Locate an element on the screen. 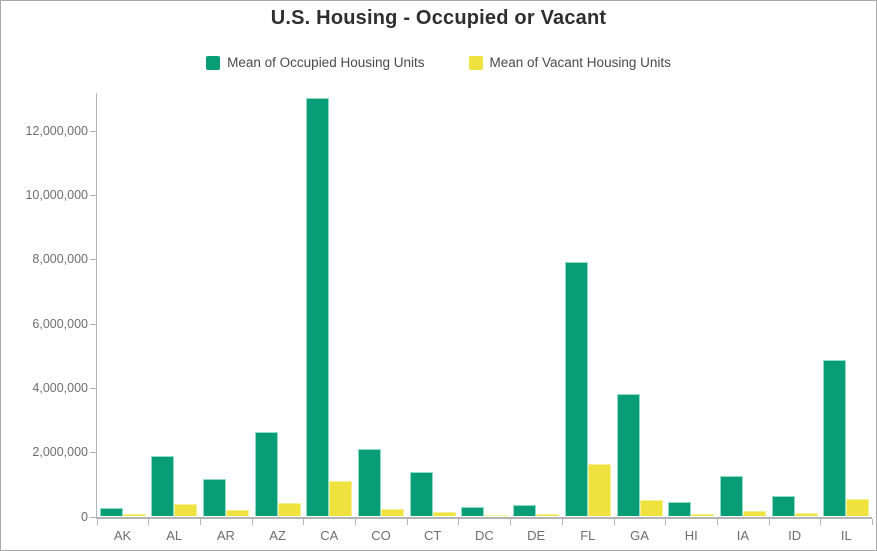 The width and height of the screenshot is (877, 551). y-tick-label: 12,000,000 is located at coordinates (56, 130).